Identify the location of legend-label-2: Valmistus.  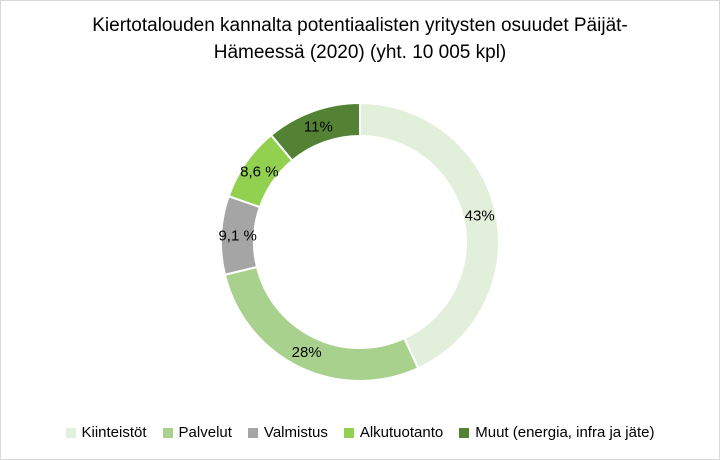
(295, 432).